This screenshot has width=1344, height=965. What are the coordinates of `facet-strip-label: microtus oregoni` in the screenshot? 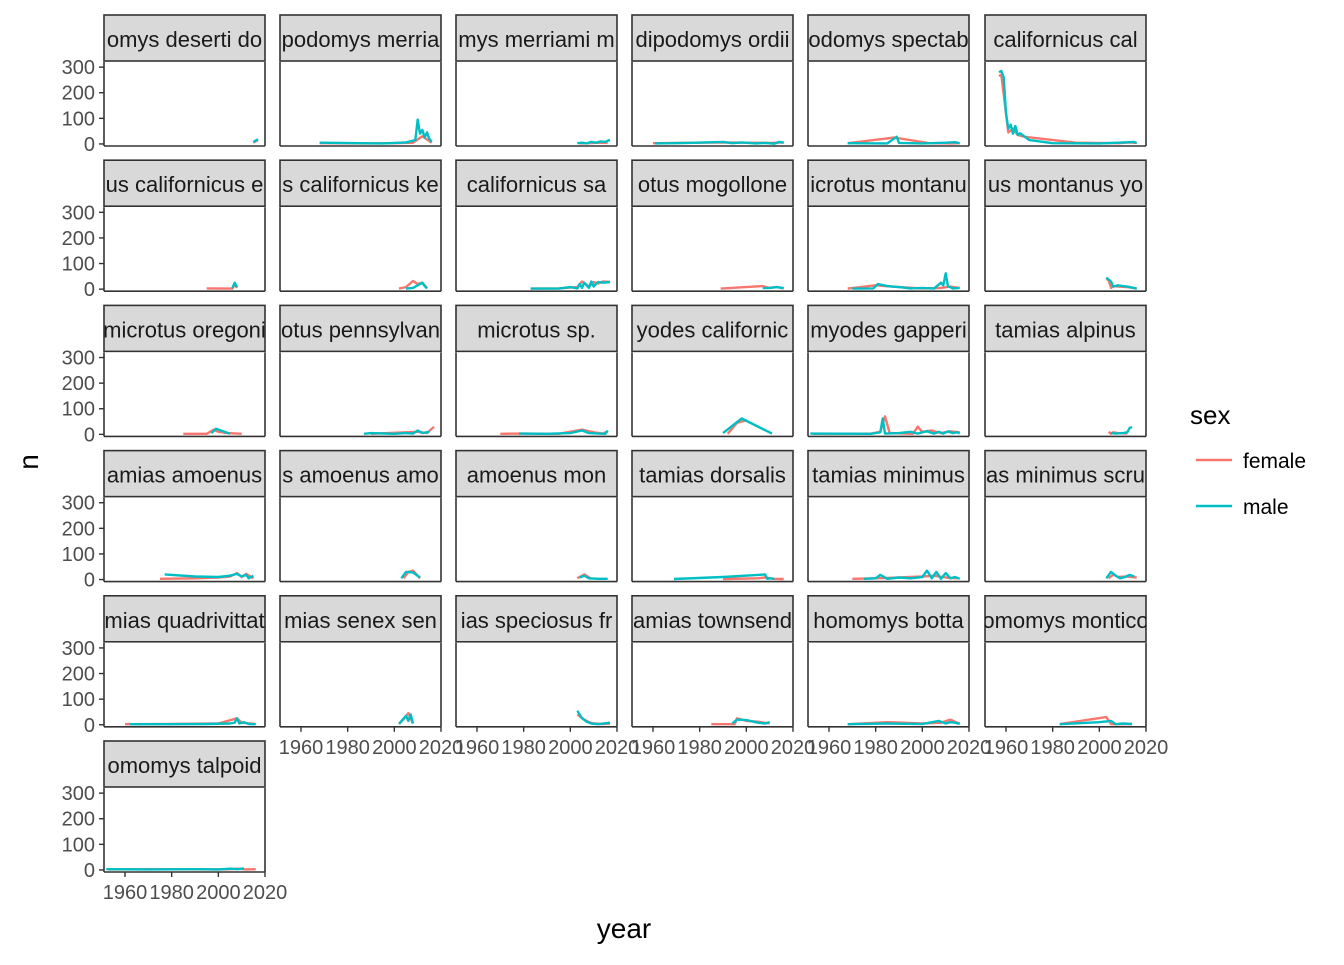 It's located at (184, 329).